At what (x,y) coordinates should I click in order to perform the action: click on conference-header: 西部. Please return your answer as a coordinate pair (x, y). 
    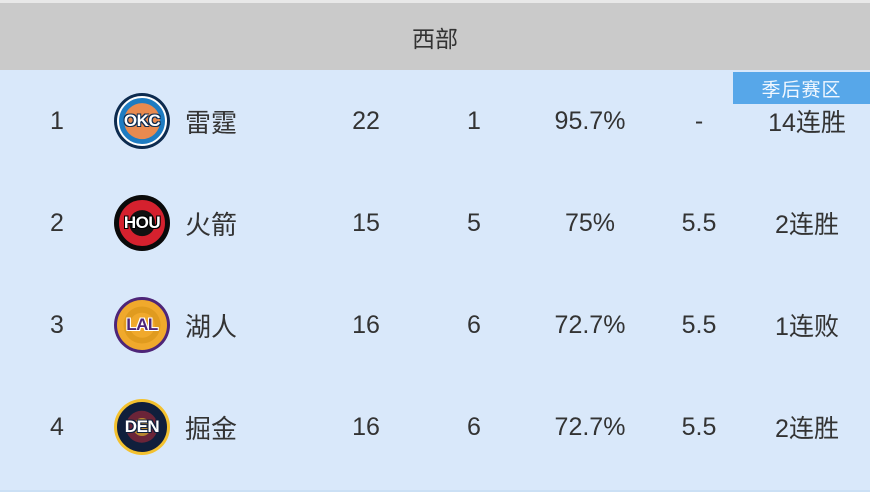
    Looking at the image, I should click on (435, 36).